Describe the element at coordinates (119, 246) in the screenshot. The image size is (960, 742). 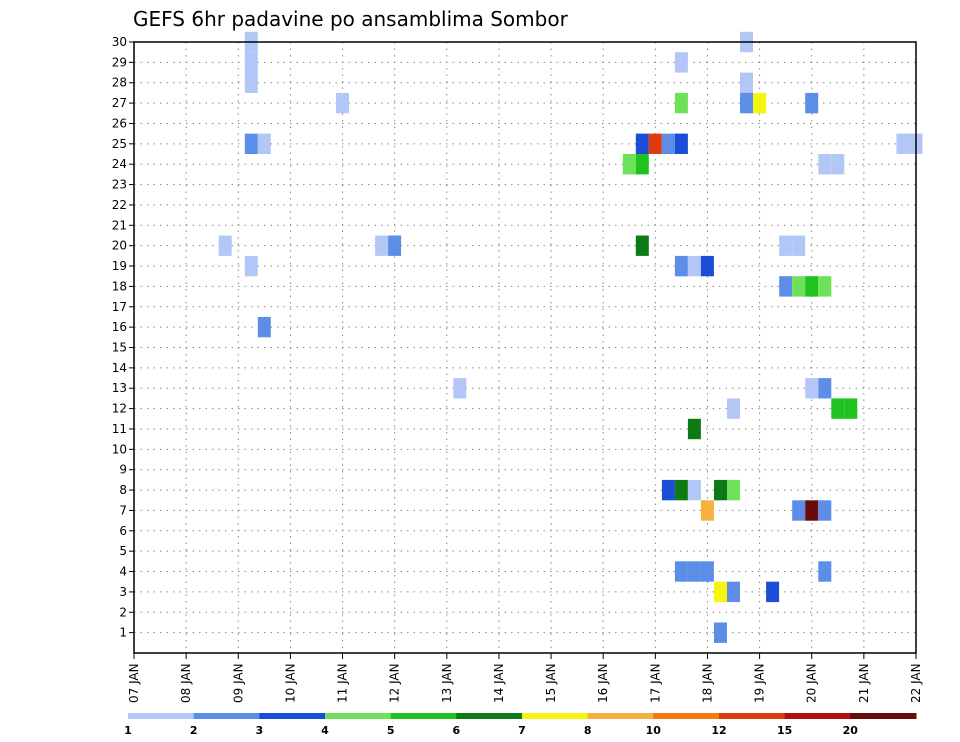
I see `y-tick-label: 20` at that location.